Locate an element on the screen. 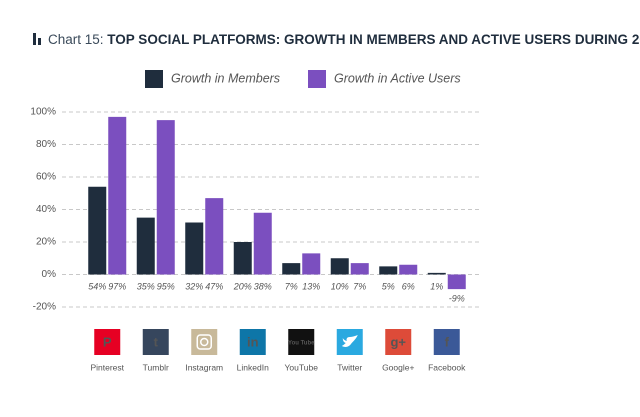 This screenshot has width=640, height=417. value-label: 95% is located at coordinates (166, 286).